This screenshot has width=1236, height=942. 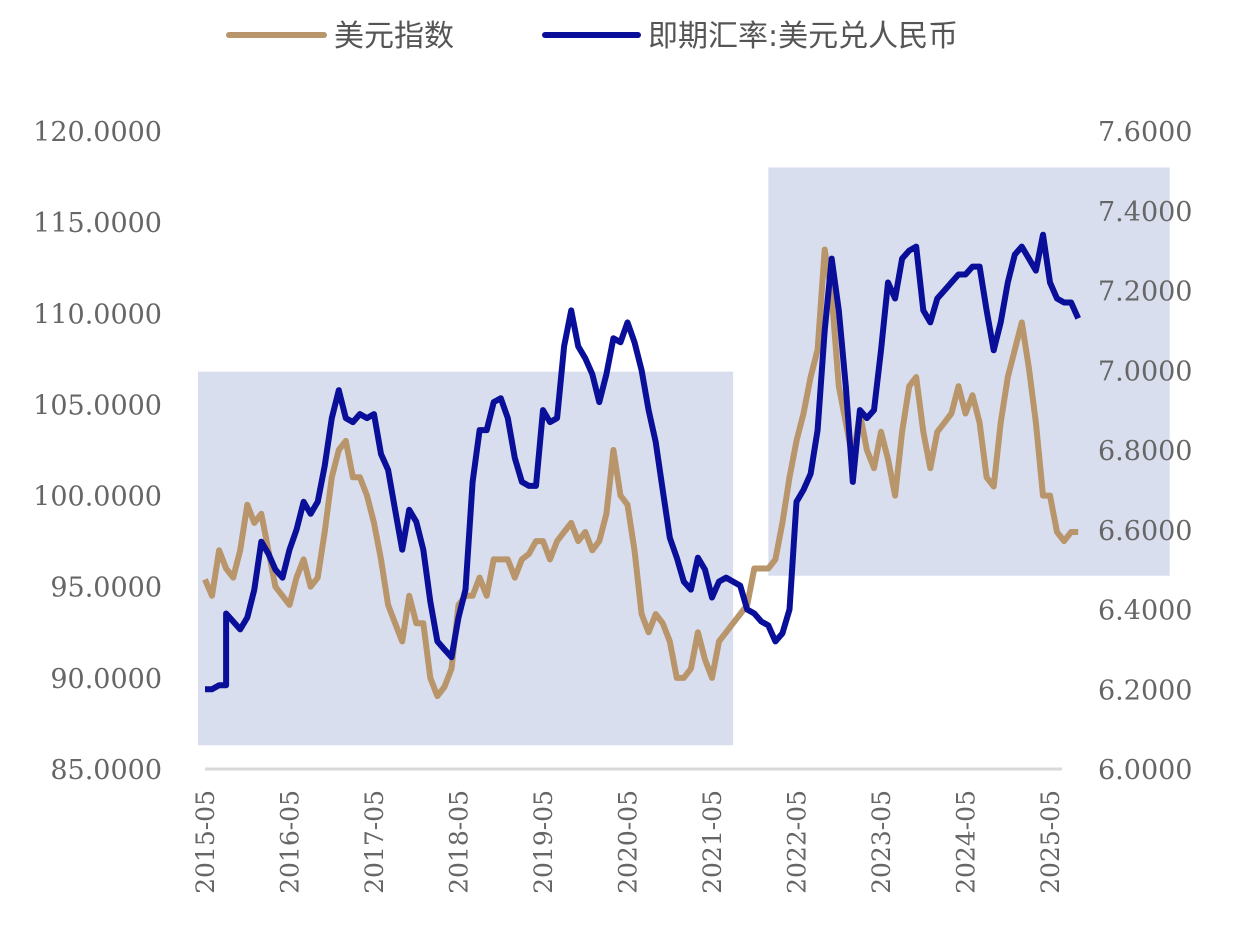 I want to click on legend-item-usd-index: 美元指数, so click(x=340, y=36).